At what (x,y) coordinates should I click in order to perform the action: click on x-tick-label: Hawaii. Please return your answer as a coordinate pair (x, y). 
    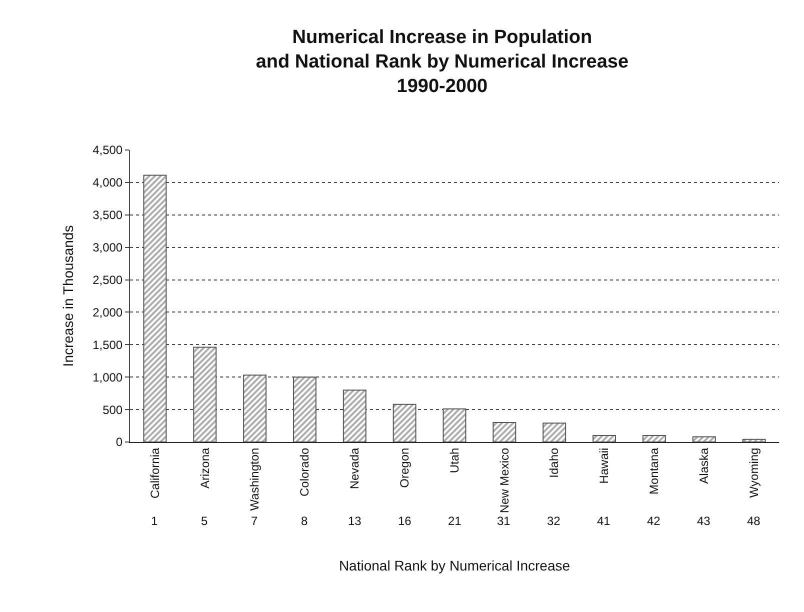
    Looking at the image, I should click on (604, 466).